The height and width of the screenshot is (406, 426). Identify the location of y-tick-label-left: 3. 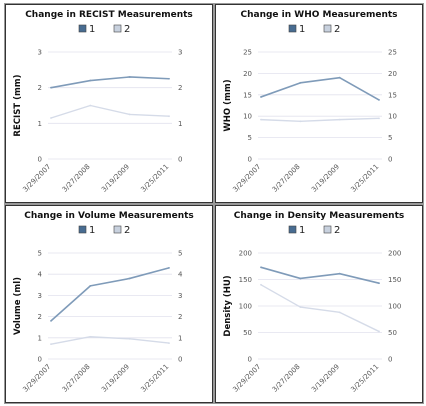
(40, 53).